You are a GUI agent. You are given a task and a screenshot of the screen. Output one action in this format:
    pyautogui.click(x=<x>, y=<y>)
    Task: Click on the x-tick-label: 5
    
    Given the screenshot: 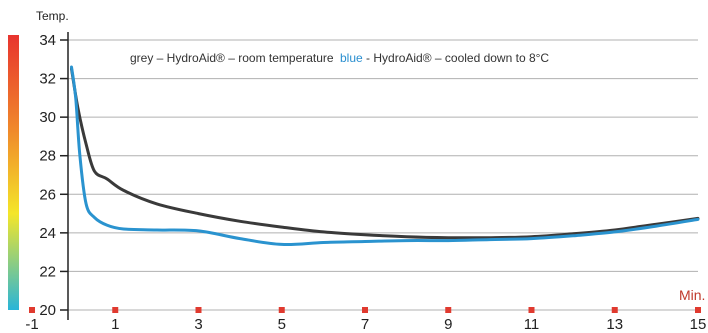 What is the action you would take?
    pyautogui.click(x=282, y=324)
    